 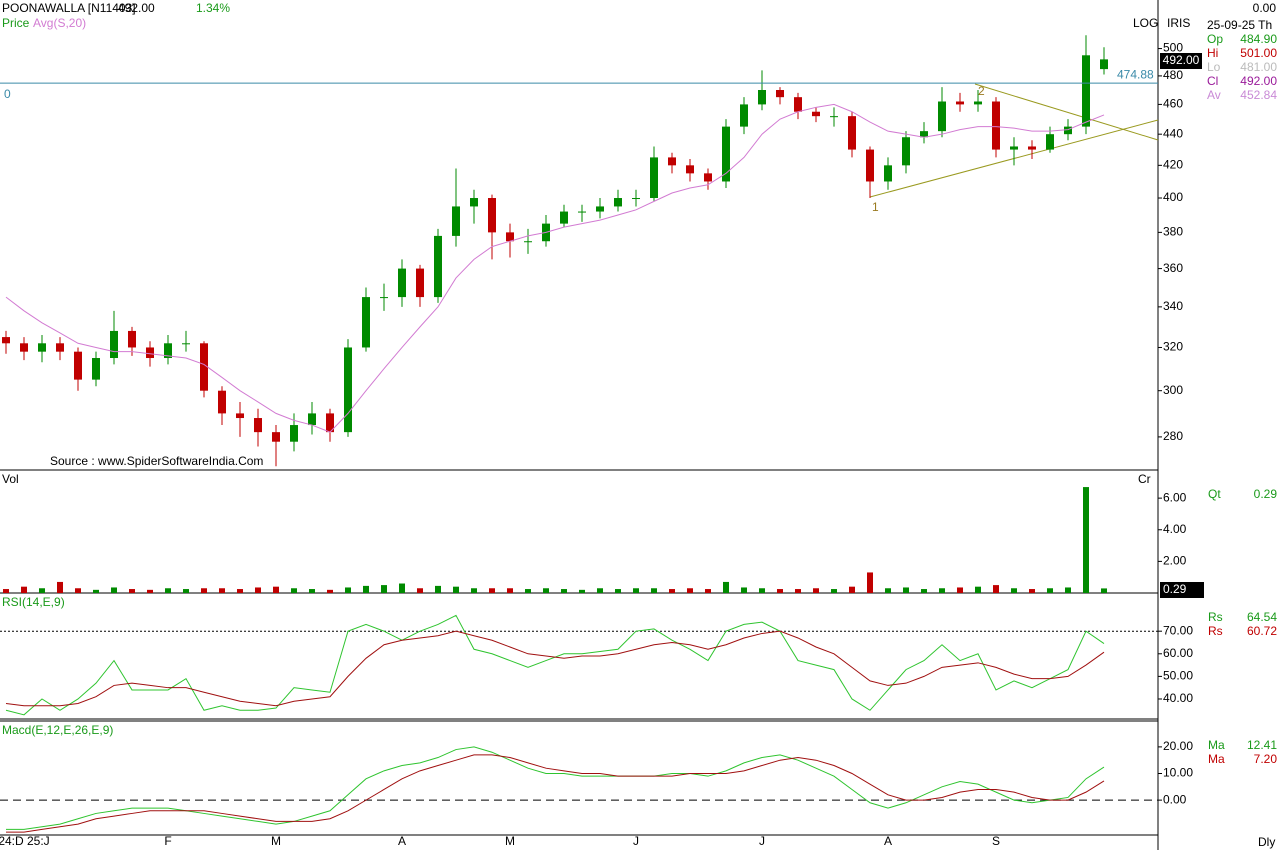 I want to click on y-tick-label: 340, so click(x=1173, y=306).